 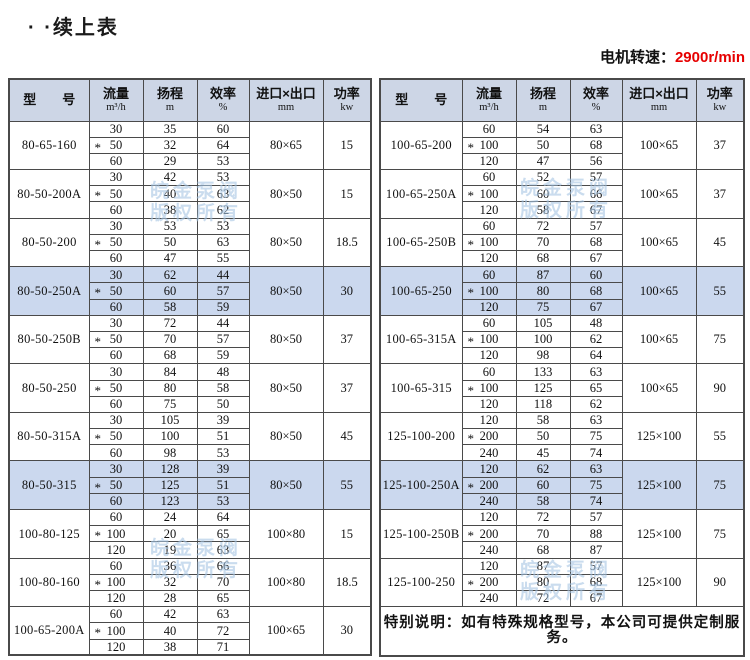 I want to click on flow-cell: 100 *, so click(x=489, y=194).